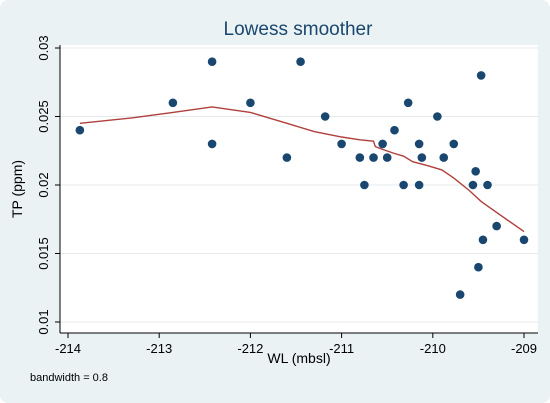  I want to click on x-tick-label: -210, so click(433, 348).